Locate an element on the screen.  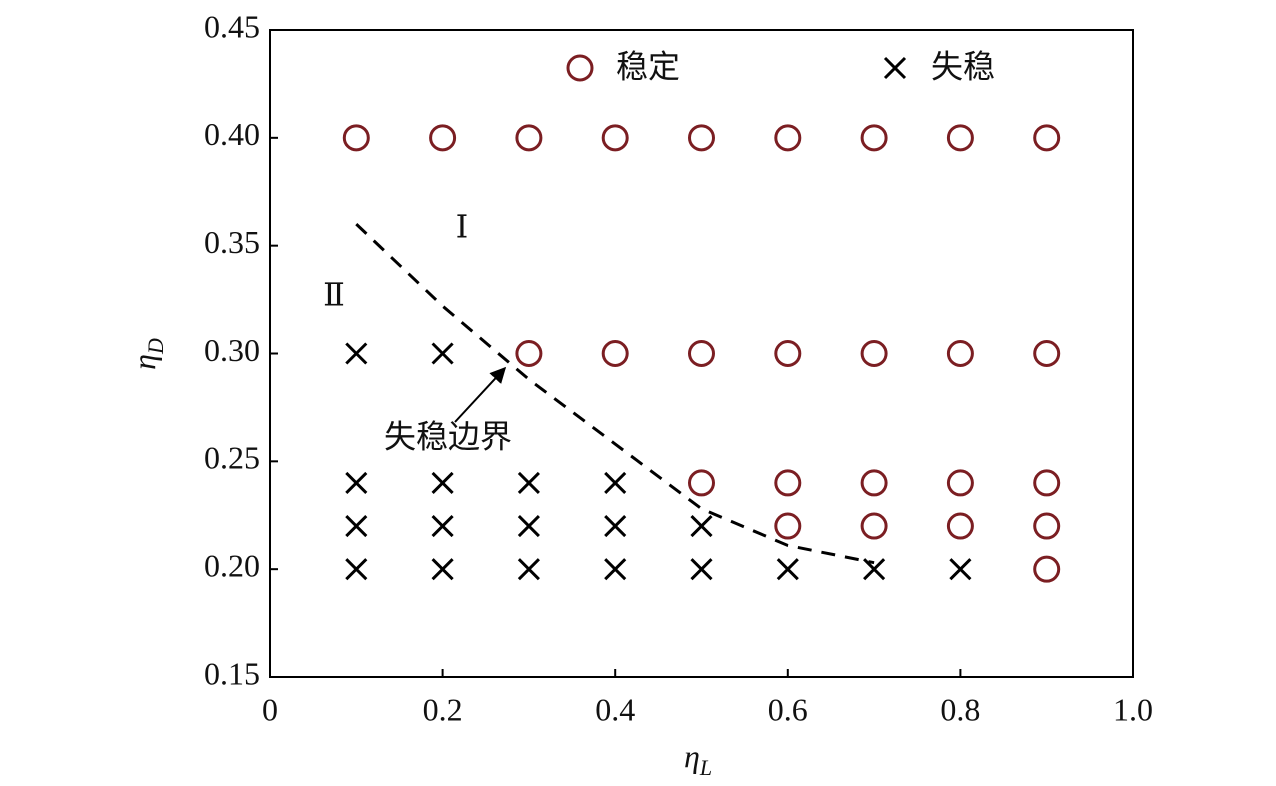
y-label-symbol: η is located at coordinates (144, 362).